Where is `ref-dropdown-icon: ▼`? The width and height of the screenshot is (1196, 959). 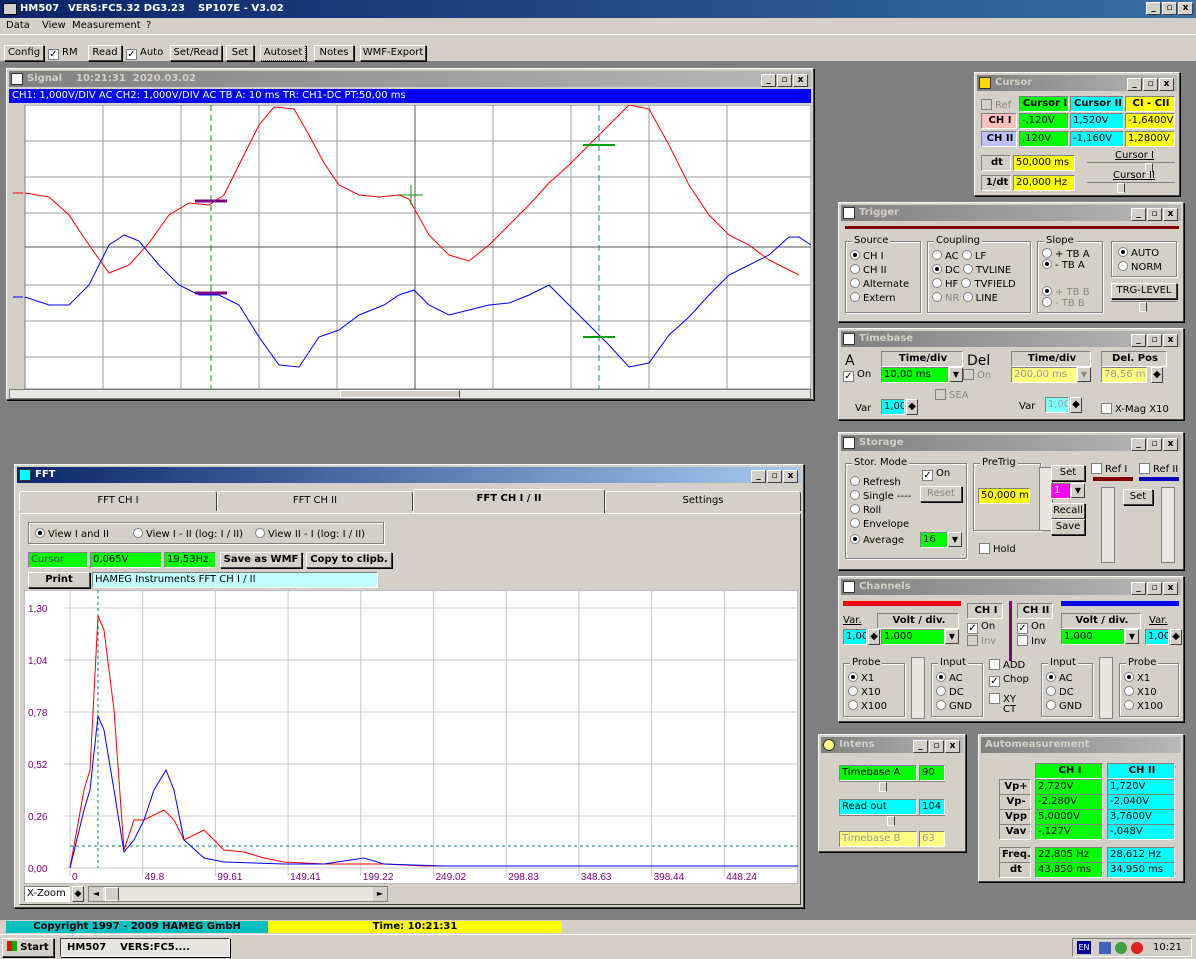
ref-dropdown-icon: ▼ is located at coordinates (1078, 490).